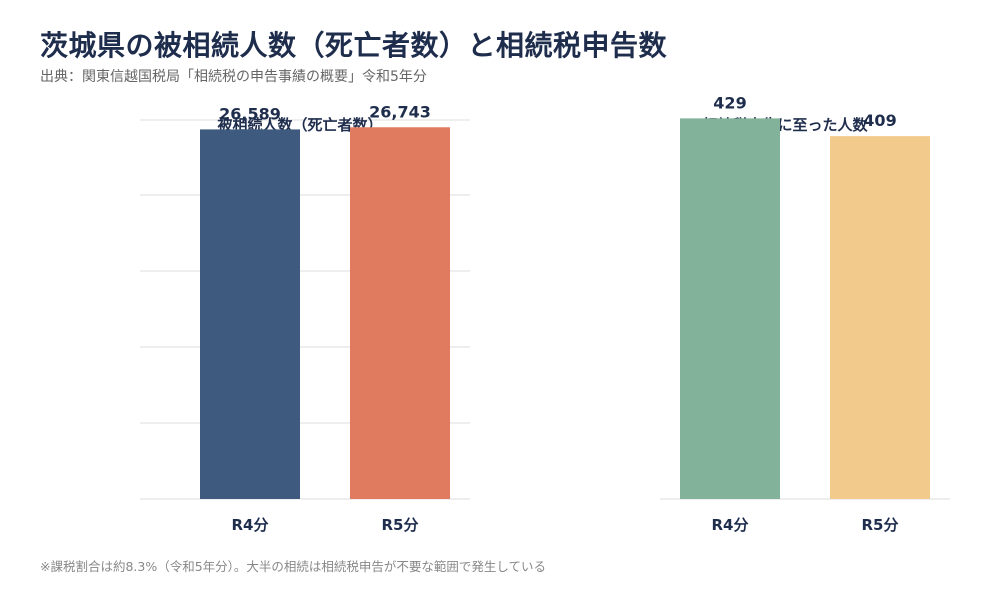  Describe the element at coordinates (879, 120) in the screenshot. I see `bar-value-label: 409` at that location.